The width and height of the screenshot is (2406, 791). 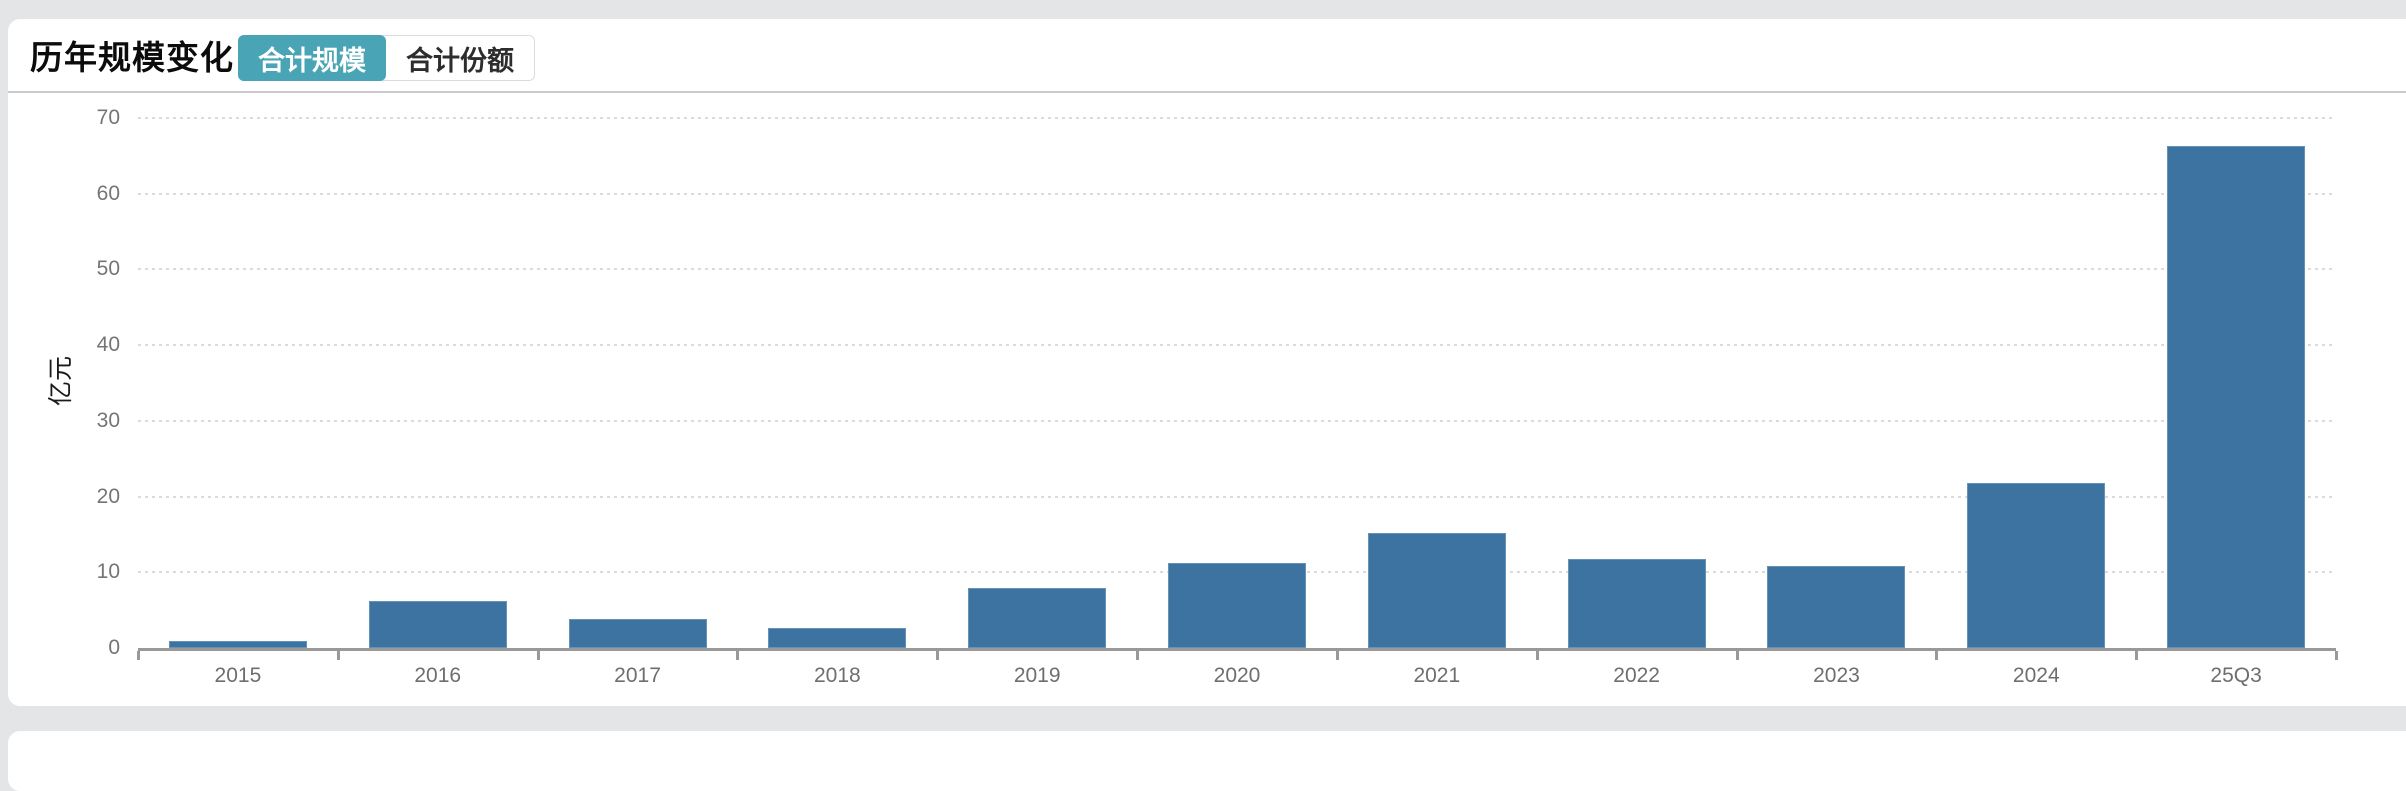 I want to click on bar-2022, so click(x=1636, y=603).